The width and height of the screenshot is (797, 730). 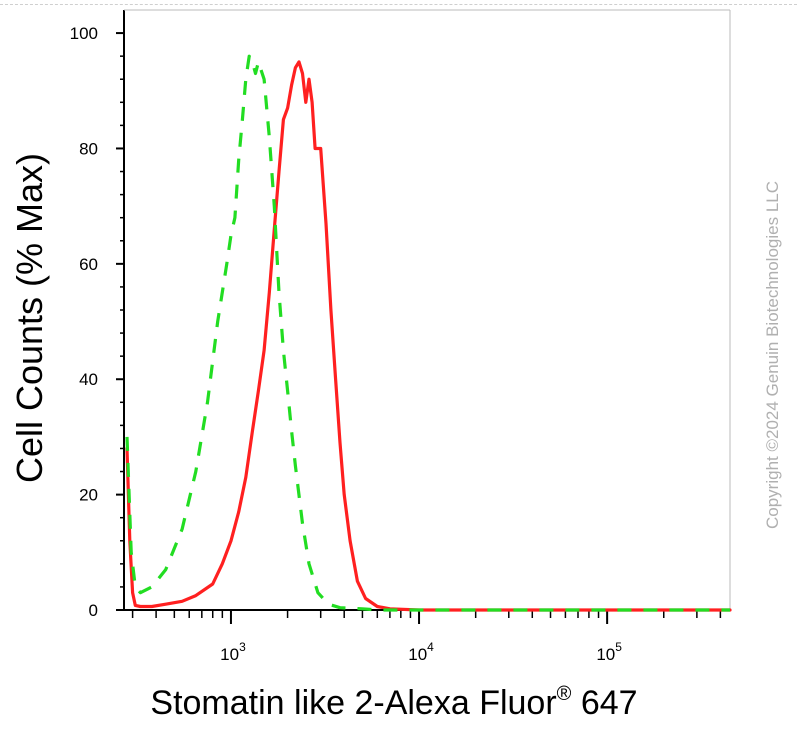 What do you see at coordinates (29, 318) in the screenshot?
I see `y-axis-label: Cell Counts (% Max)` at bounding box center [29, 318].